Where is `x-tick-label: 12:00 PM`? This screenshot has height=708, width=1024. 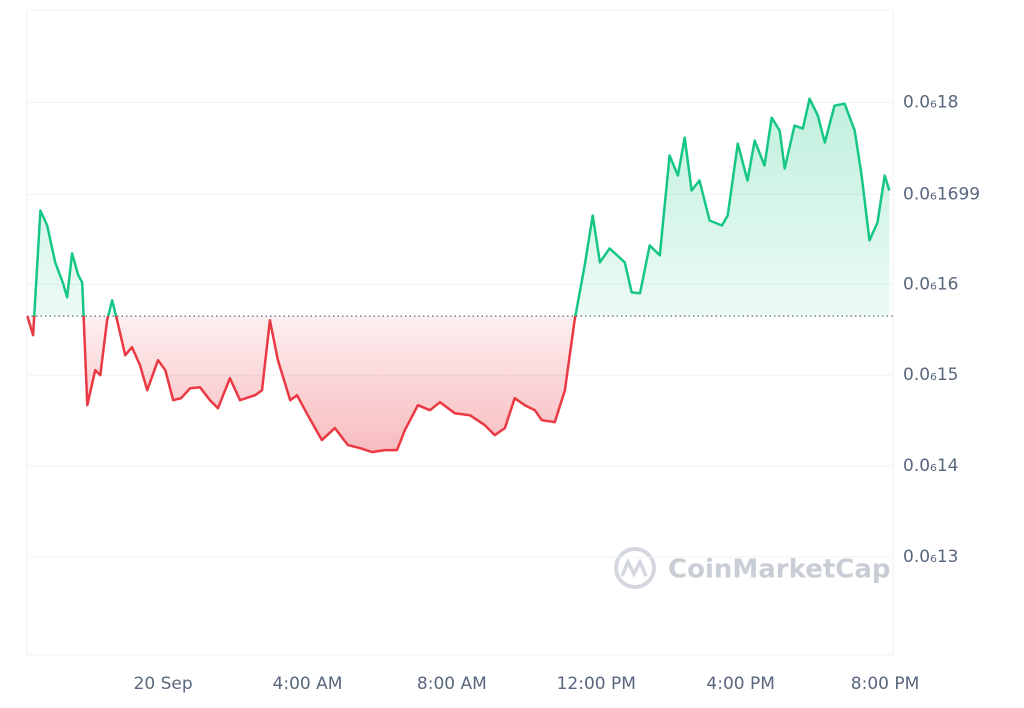 x-tick-label: 12:00 PM is located at coordinates (596, 684).